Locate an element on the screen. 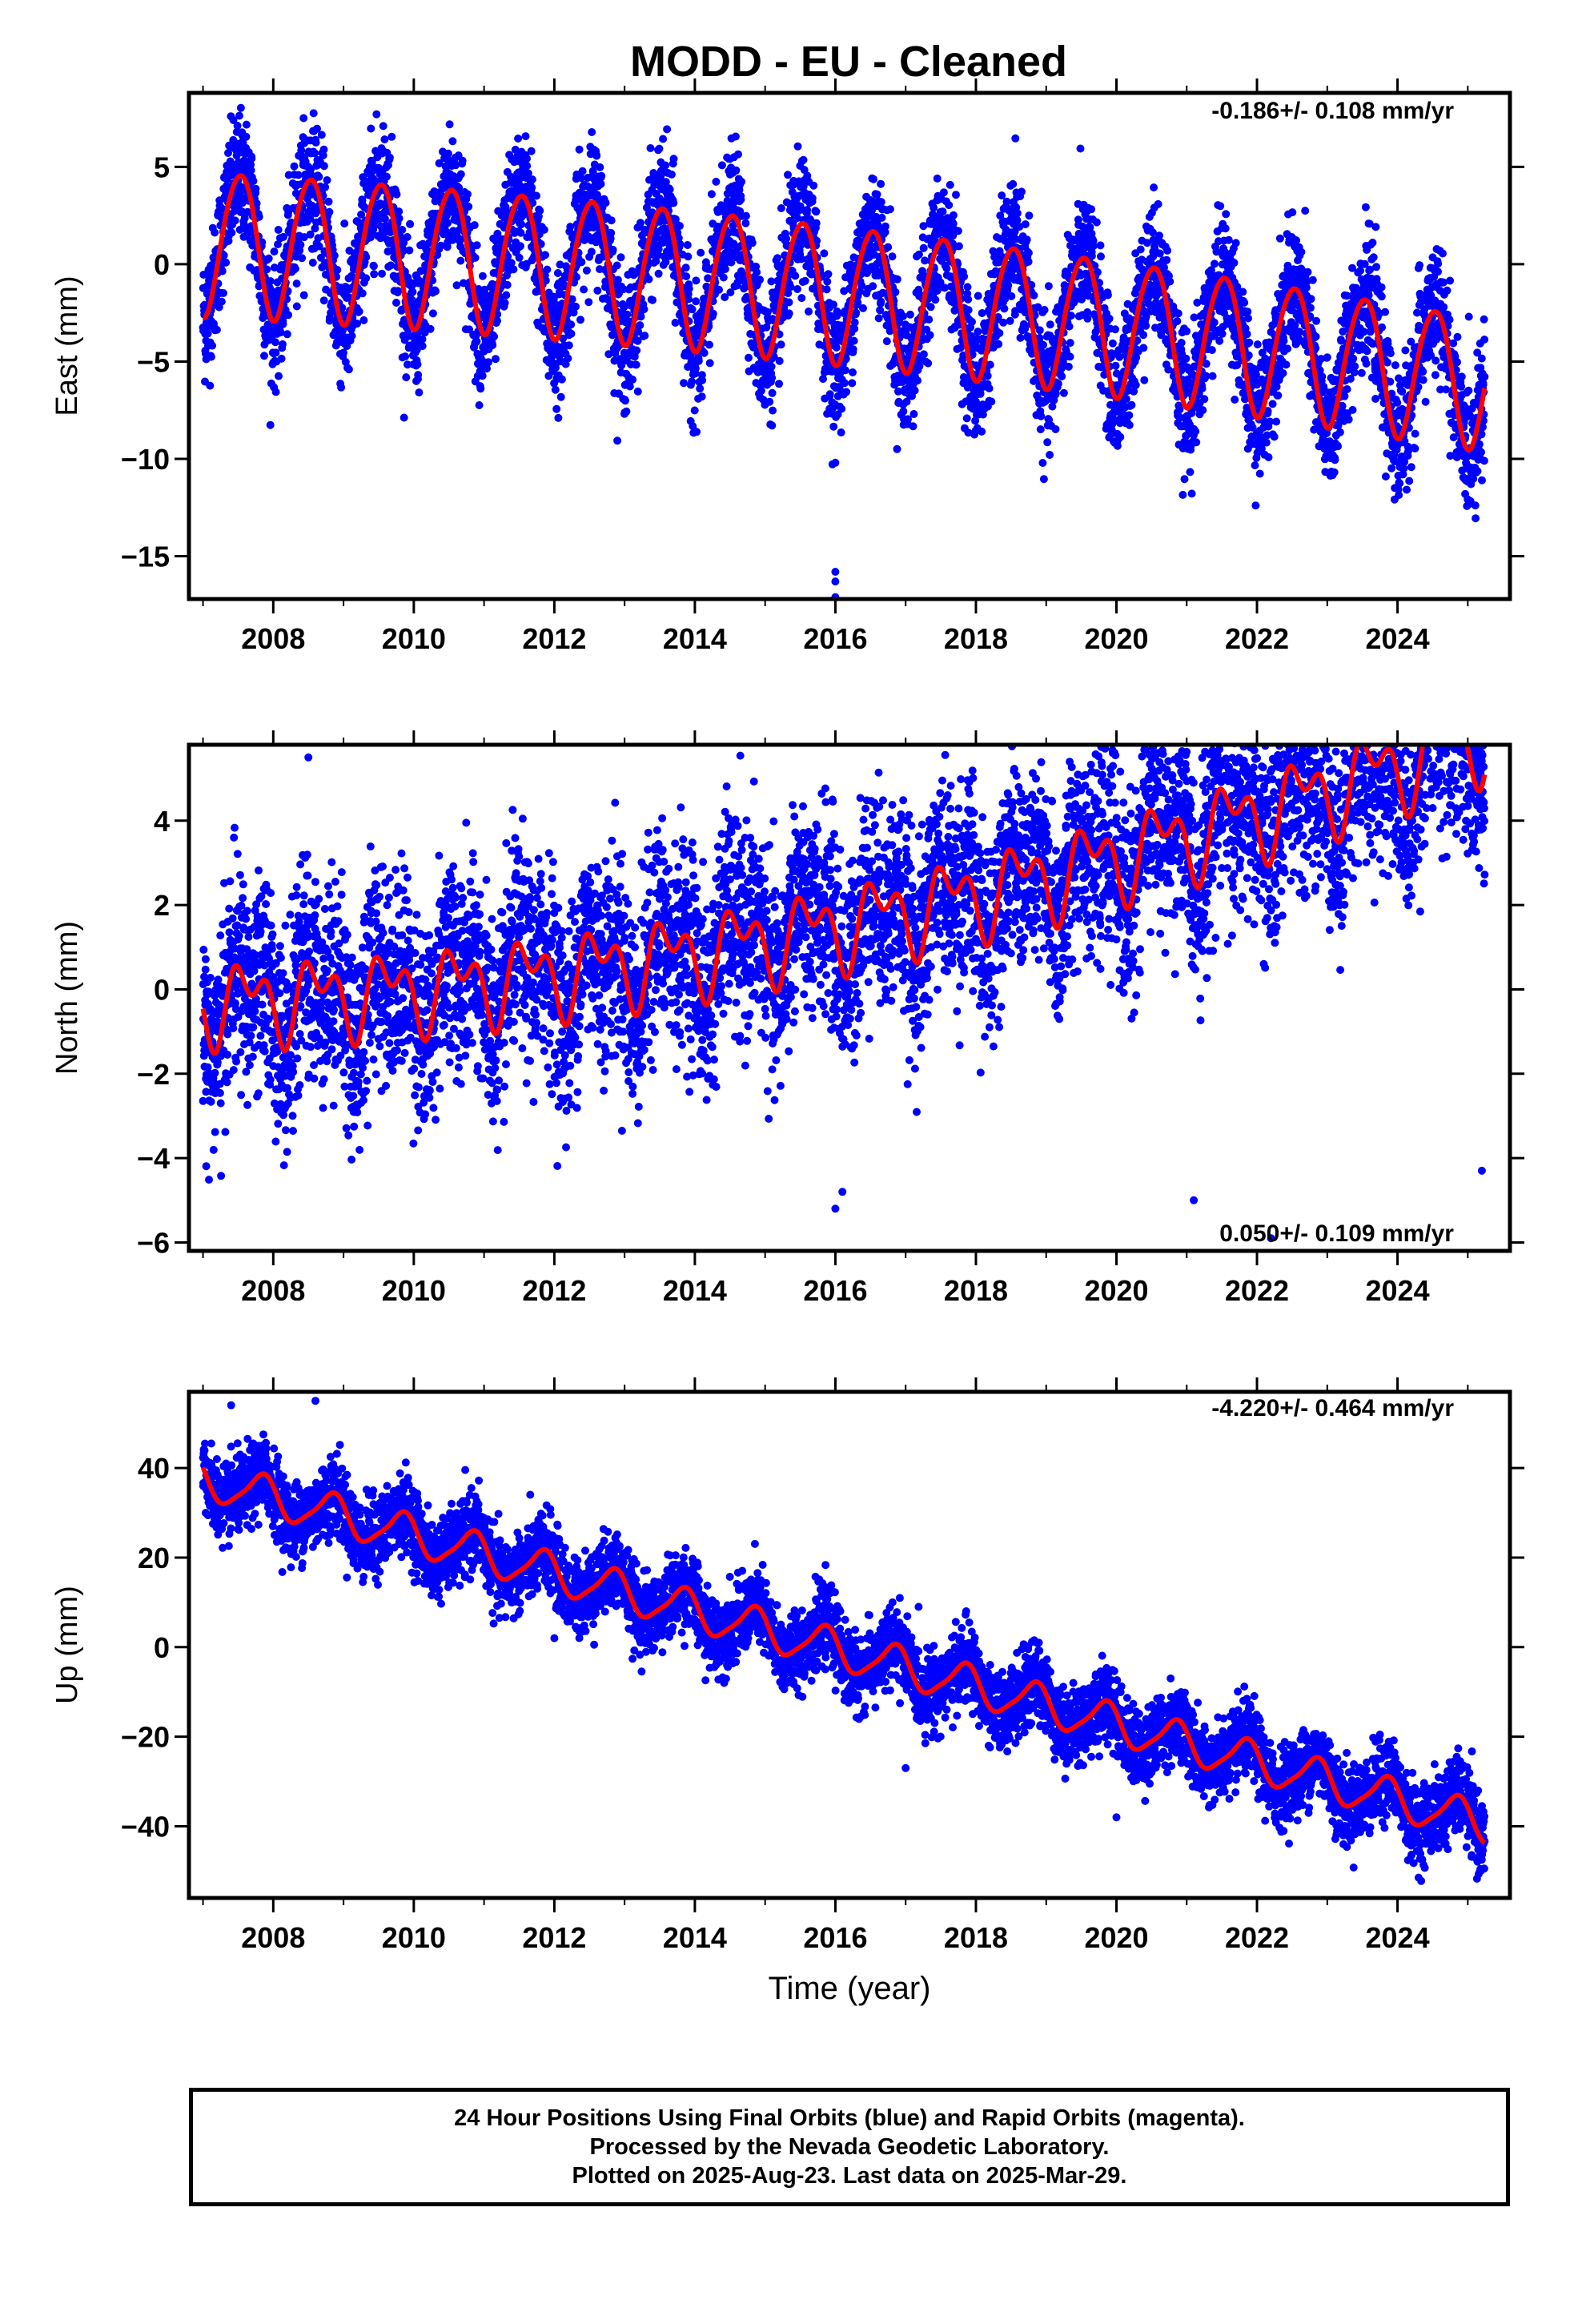  y-tick-label: 40 is located at coordinates (154, 1468).